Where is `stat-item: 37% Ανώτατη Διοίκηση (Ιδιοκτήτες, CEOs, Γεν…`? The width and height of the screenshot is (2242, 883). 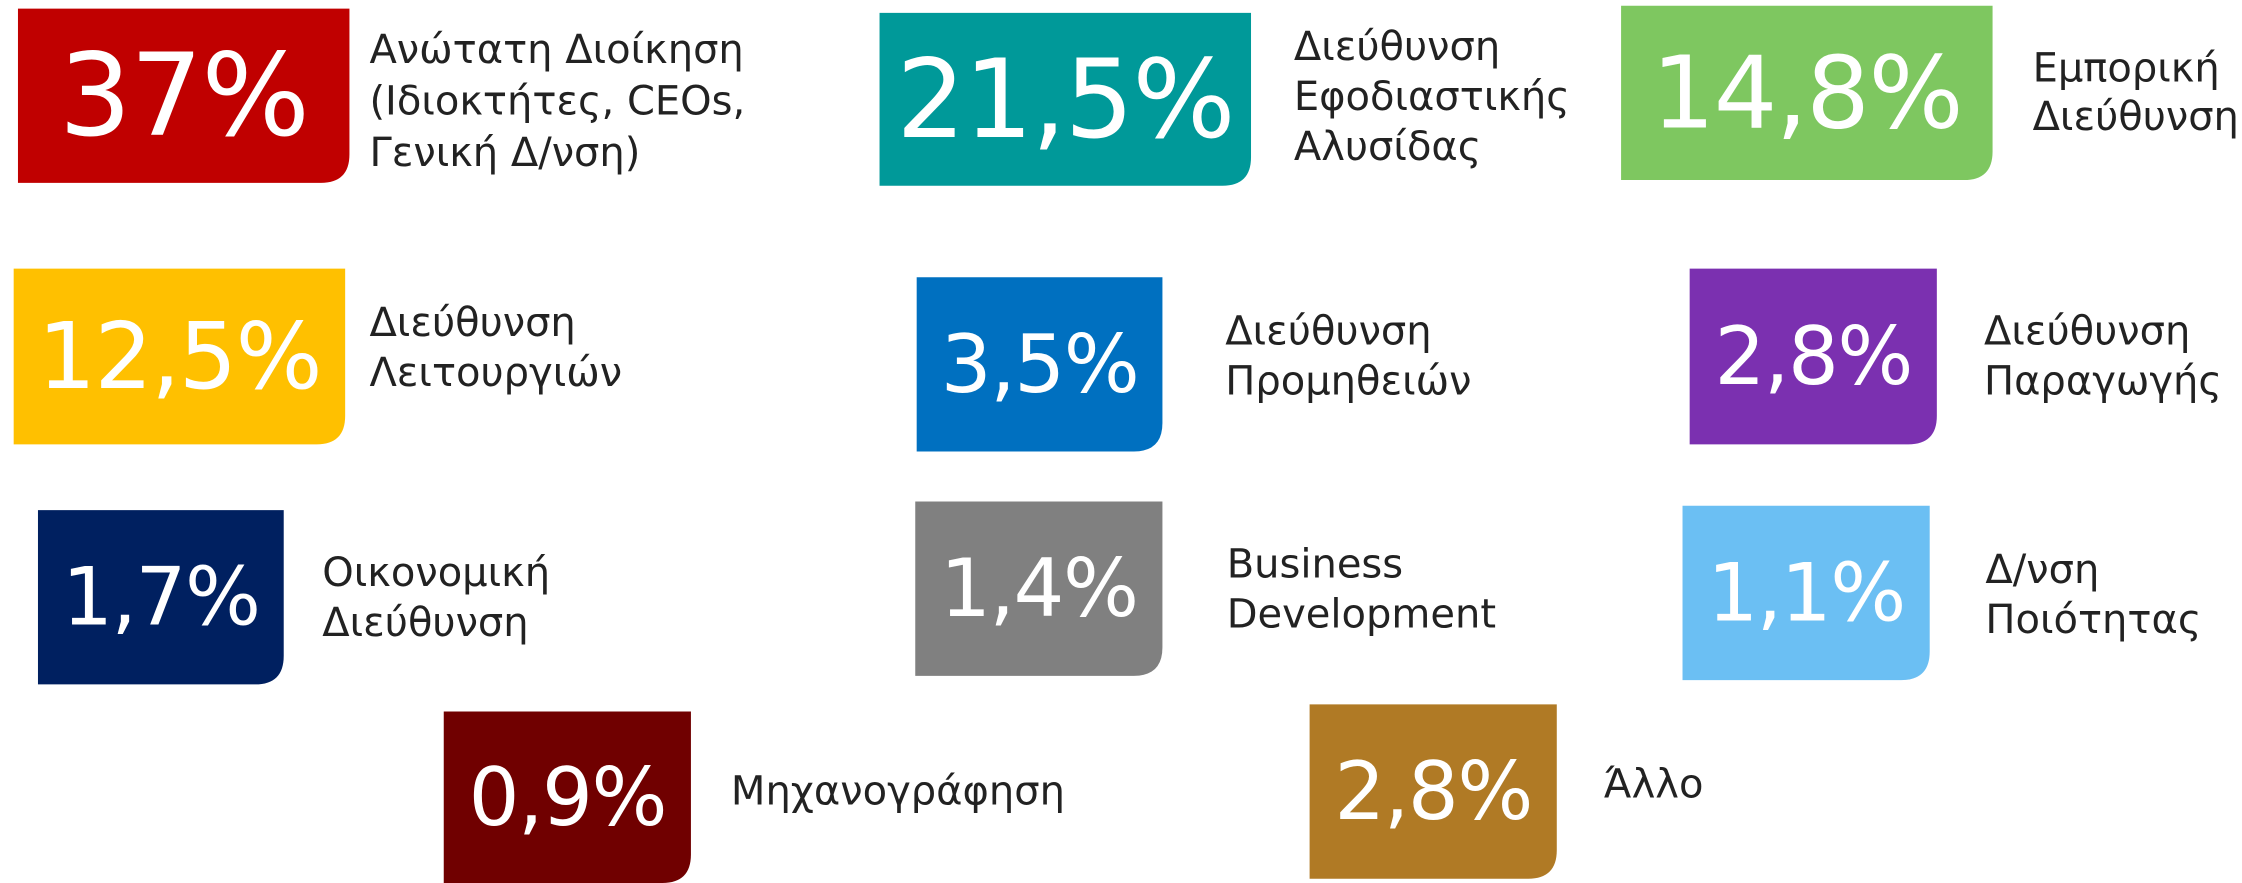
stat-item: 37% Ανώτατη Διοίκηση (Ιδιοκτήτες, CEOs, Γεν… is located at coordinates (381, 95).